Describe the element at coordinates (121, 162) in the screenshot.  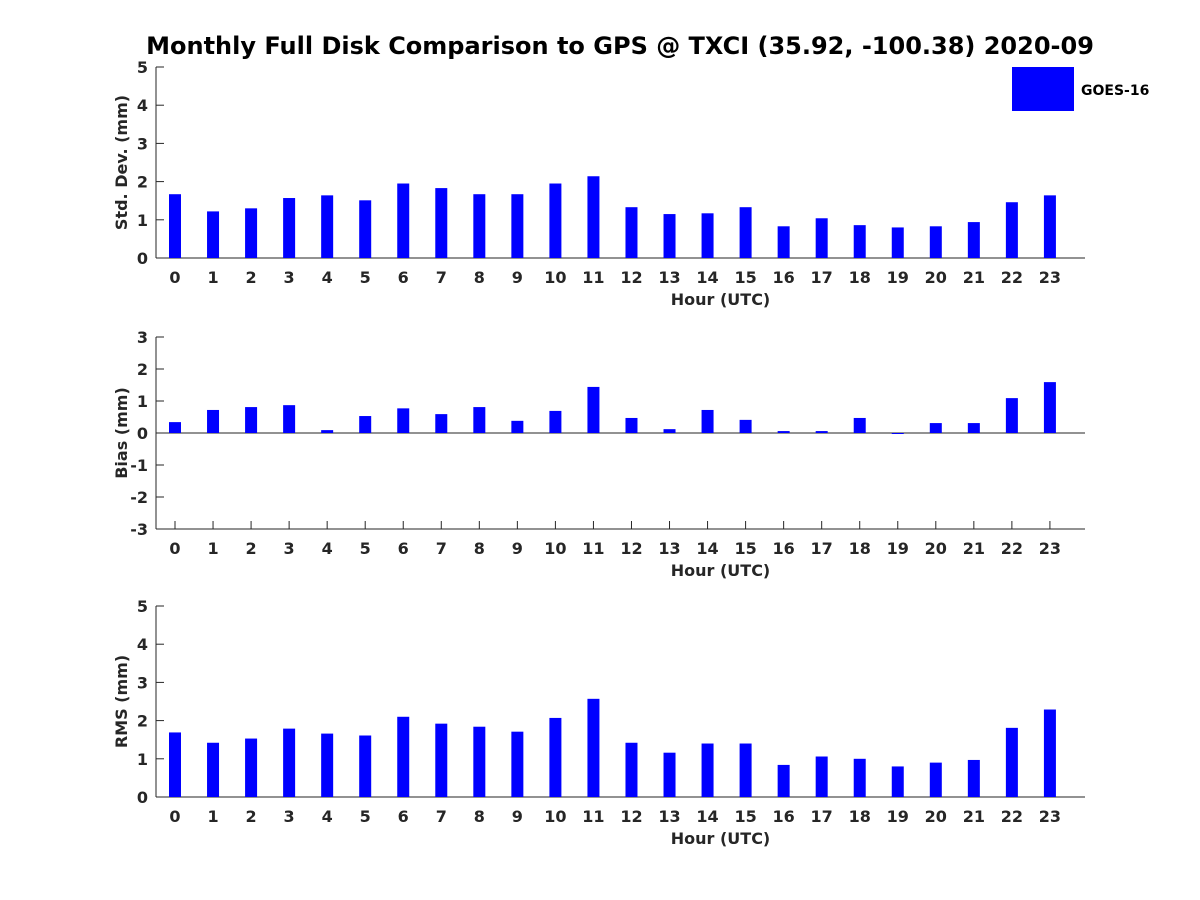
I see `y-axis-label: Std. Dev. (mm)` at that location.